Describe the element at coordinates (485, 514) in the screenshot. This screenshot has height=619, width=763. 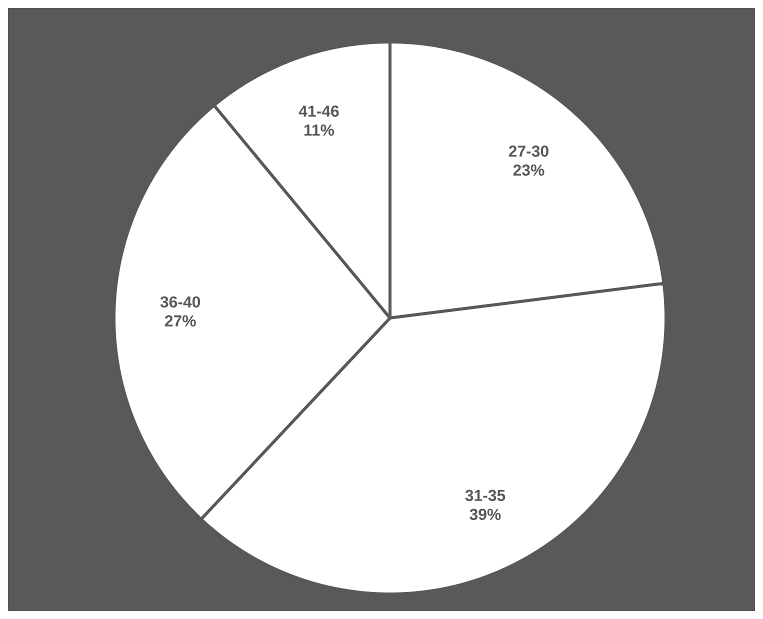
I see `data-label: 39%` at that location.